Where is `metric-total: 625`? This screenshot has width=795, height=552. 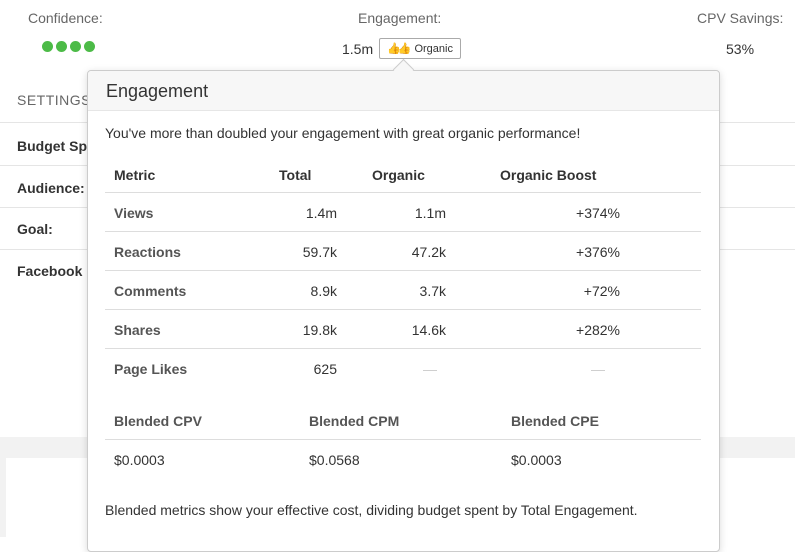
metric-total: 625 is located at coordinates (325, 369).